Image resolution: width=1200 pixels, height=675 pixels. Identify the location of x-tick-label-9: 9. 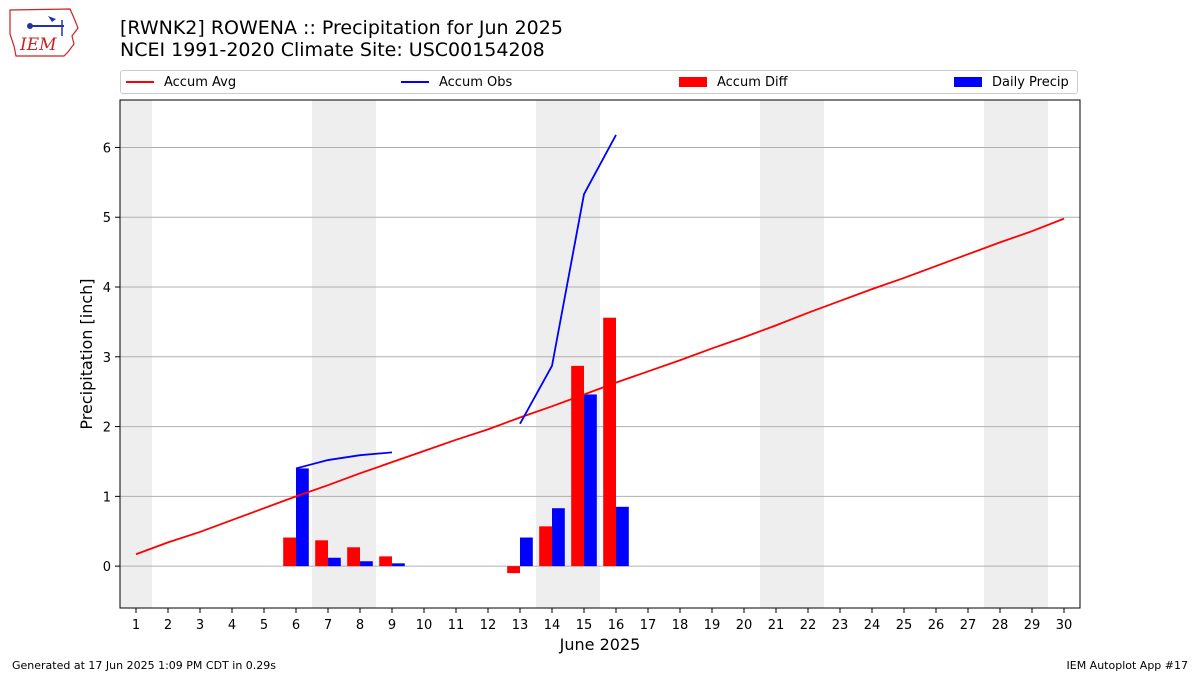
(392, 625).